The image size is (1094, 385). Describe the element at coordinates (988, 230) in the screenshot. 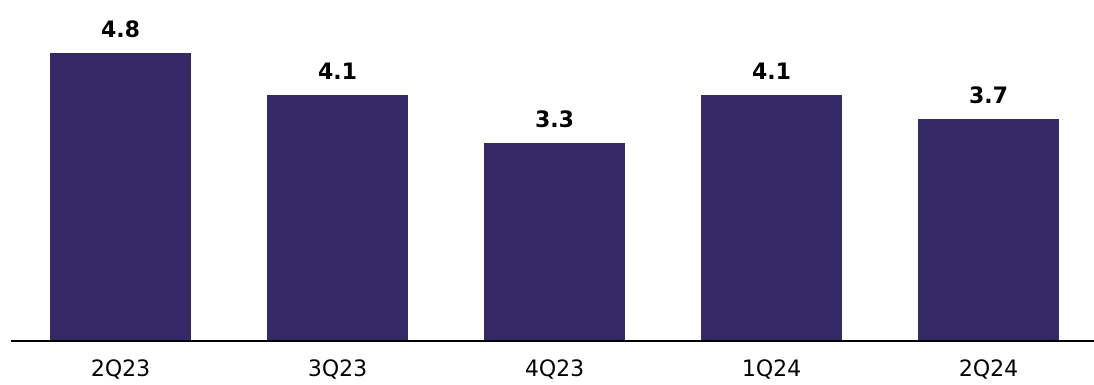

I see `bar-2q24` at that location.